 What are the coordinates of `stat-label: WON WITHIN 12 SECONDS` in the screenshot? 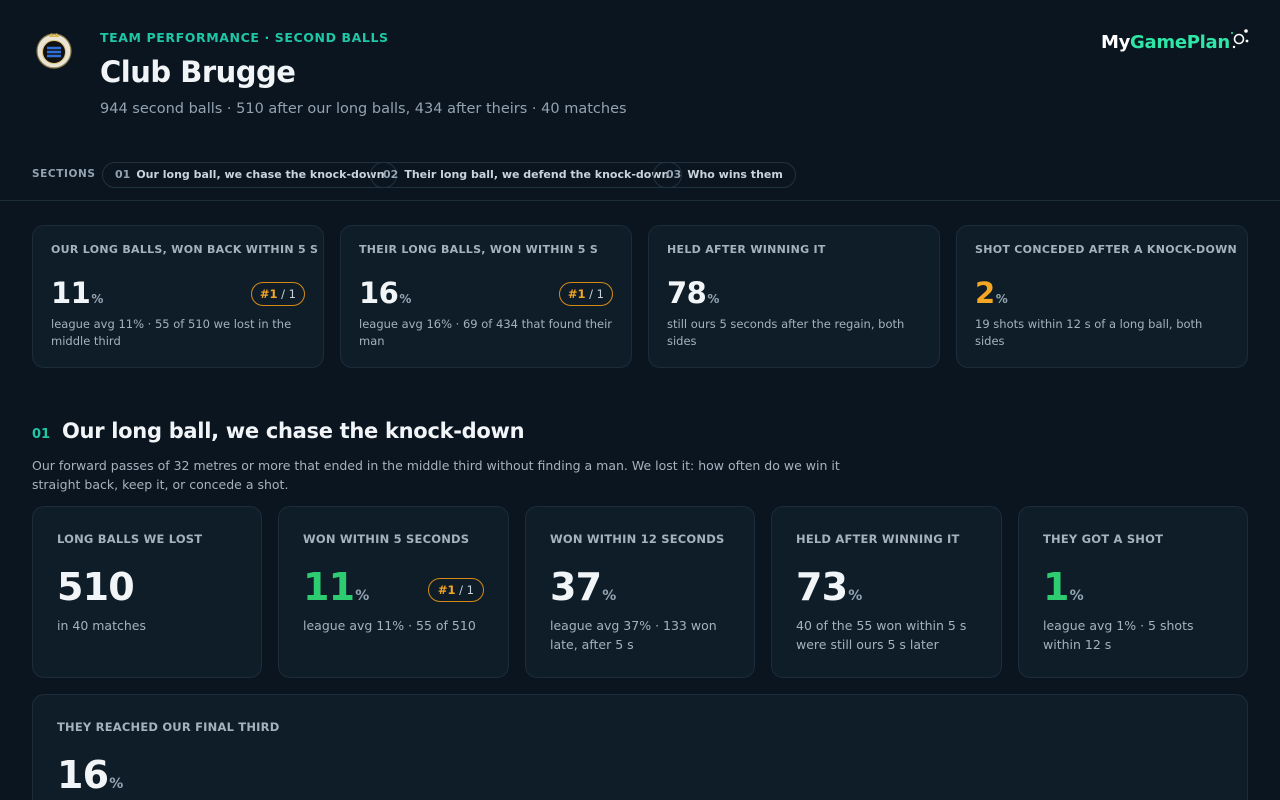 It's located at (637, 539).